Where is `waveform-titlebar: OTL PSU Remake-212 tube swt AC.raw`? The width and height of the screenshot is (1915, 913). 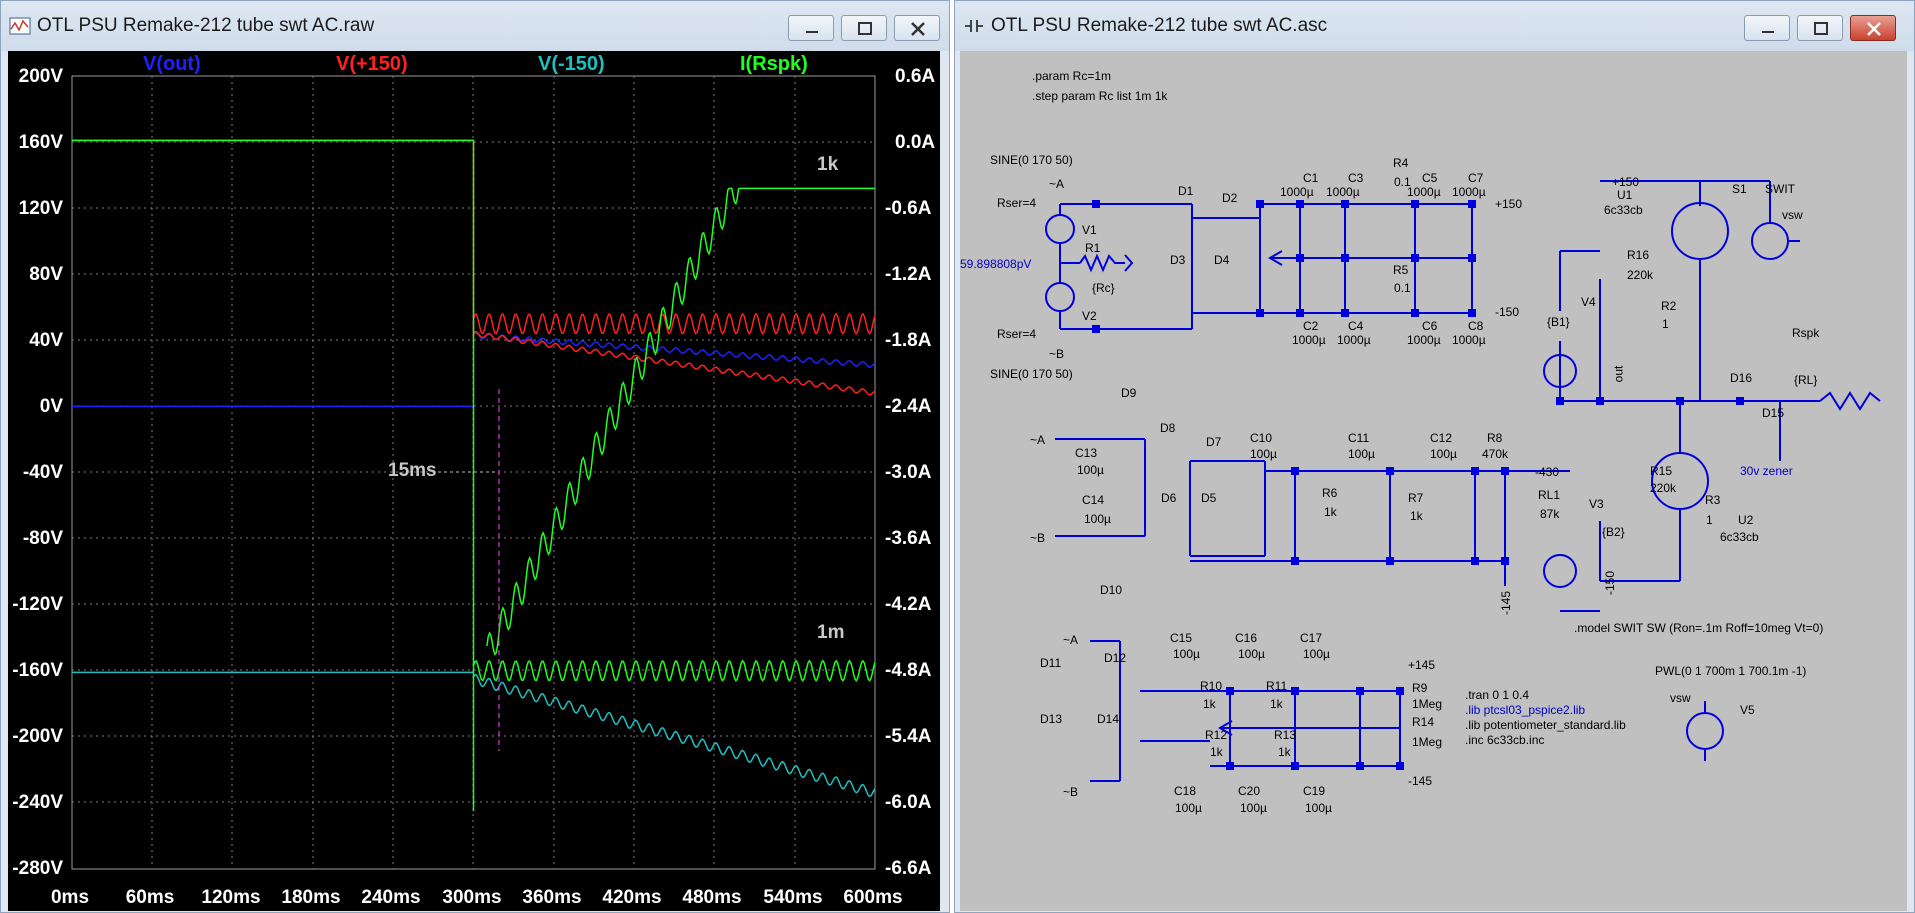 waveform-titlebar: OTL PSU Remake-212 tube swt AC.raw is located at coordinates (475, 26).